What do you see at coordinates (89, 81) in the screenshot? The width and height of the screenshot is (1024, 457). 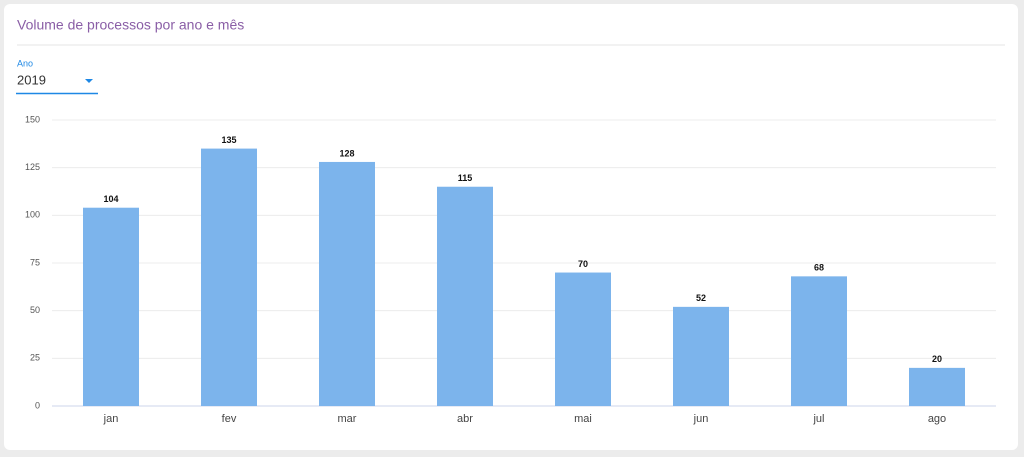 I see `select-caret` at bounding box center [89, 81].